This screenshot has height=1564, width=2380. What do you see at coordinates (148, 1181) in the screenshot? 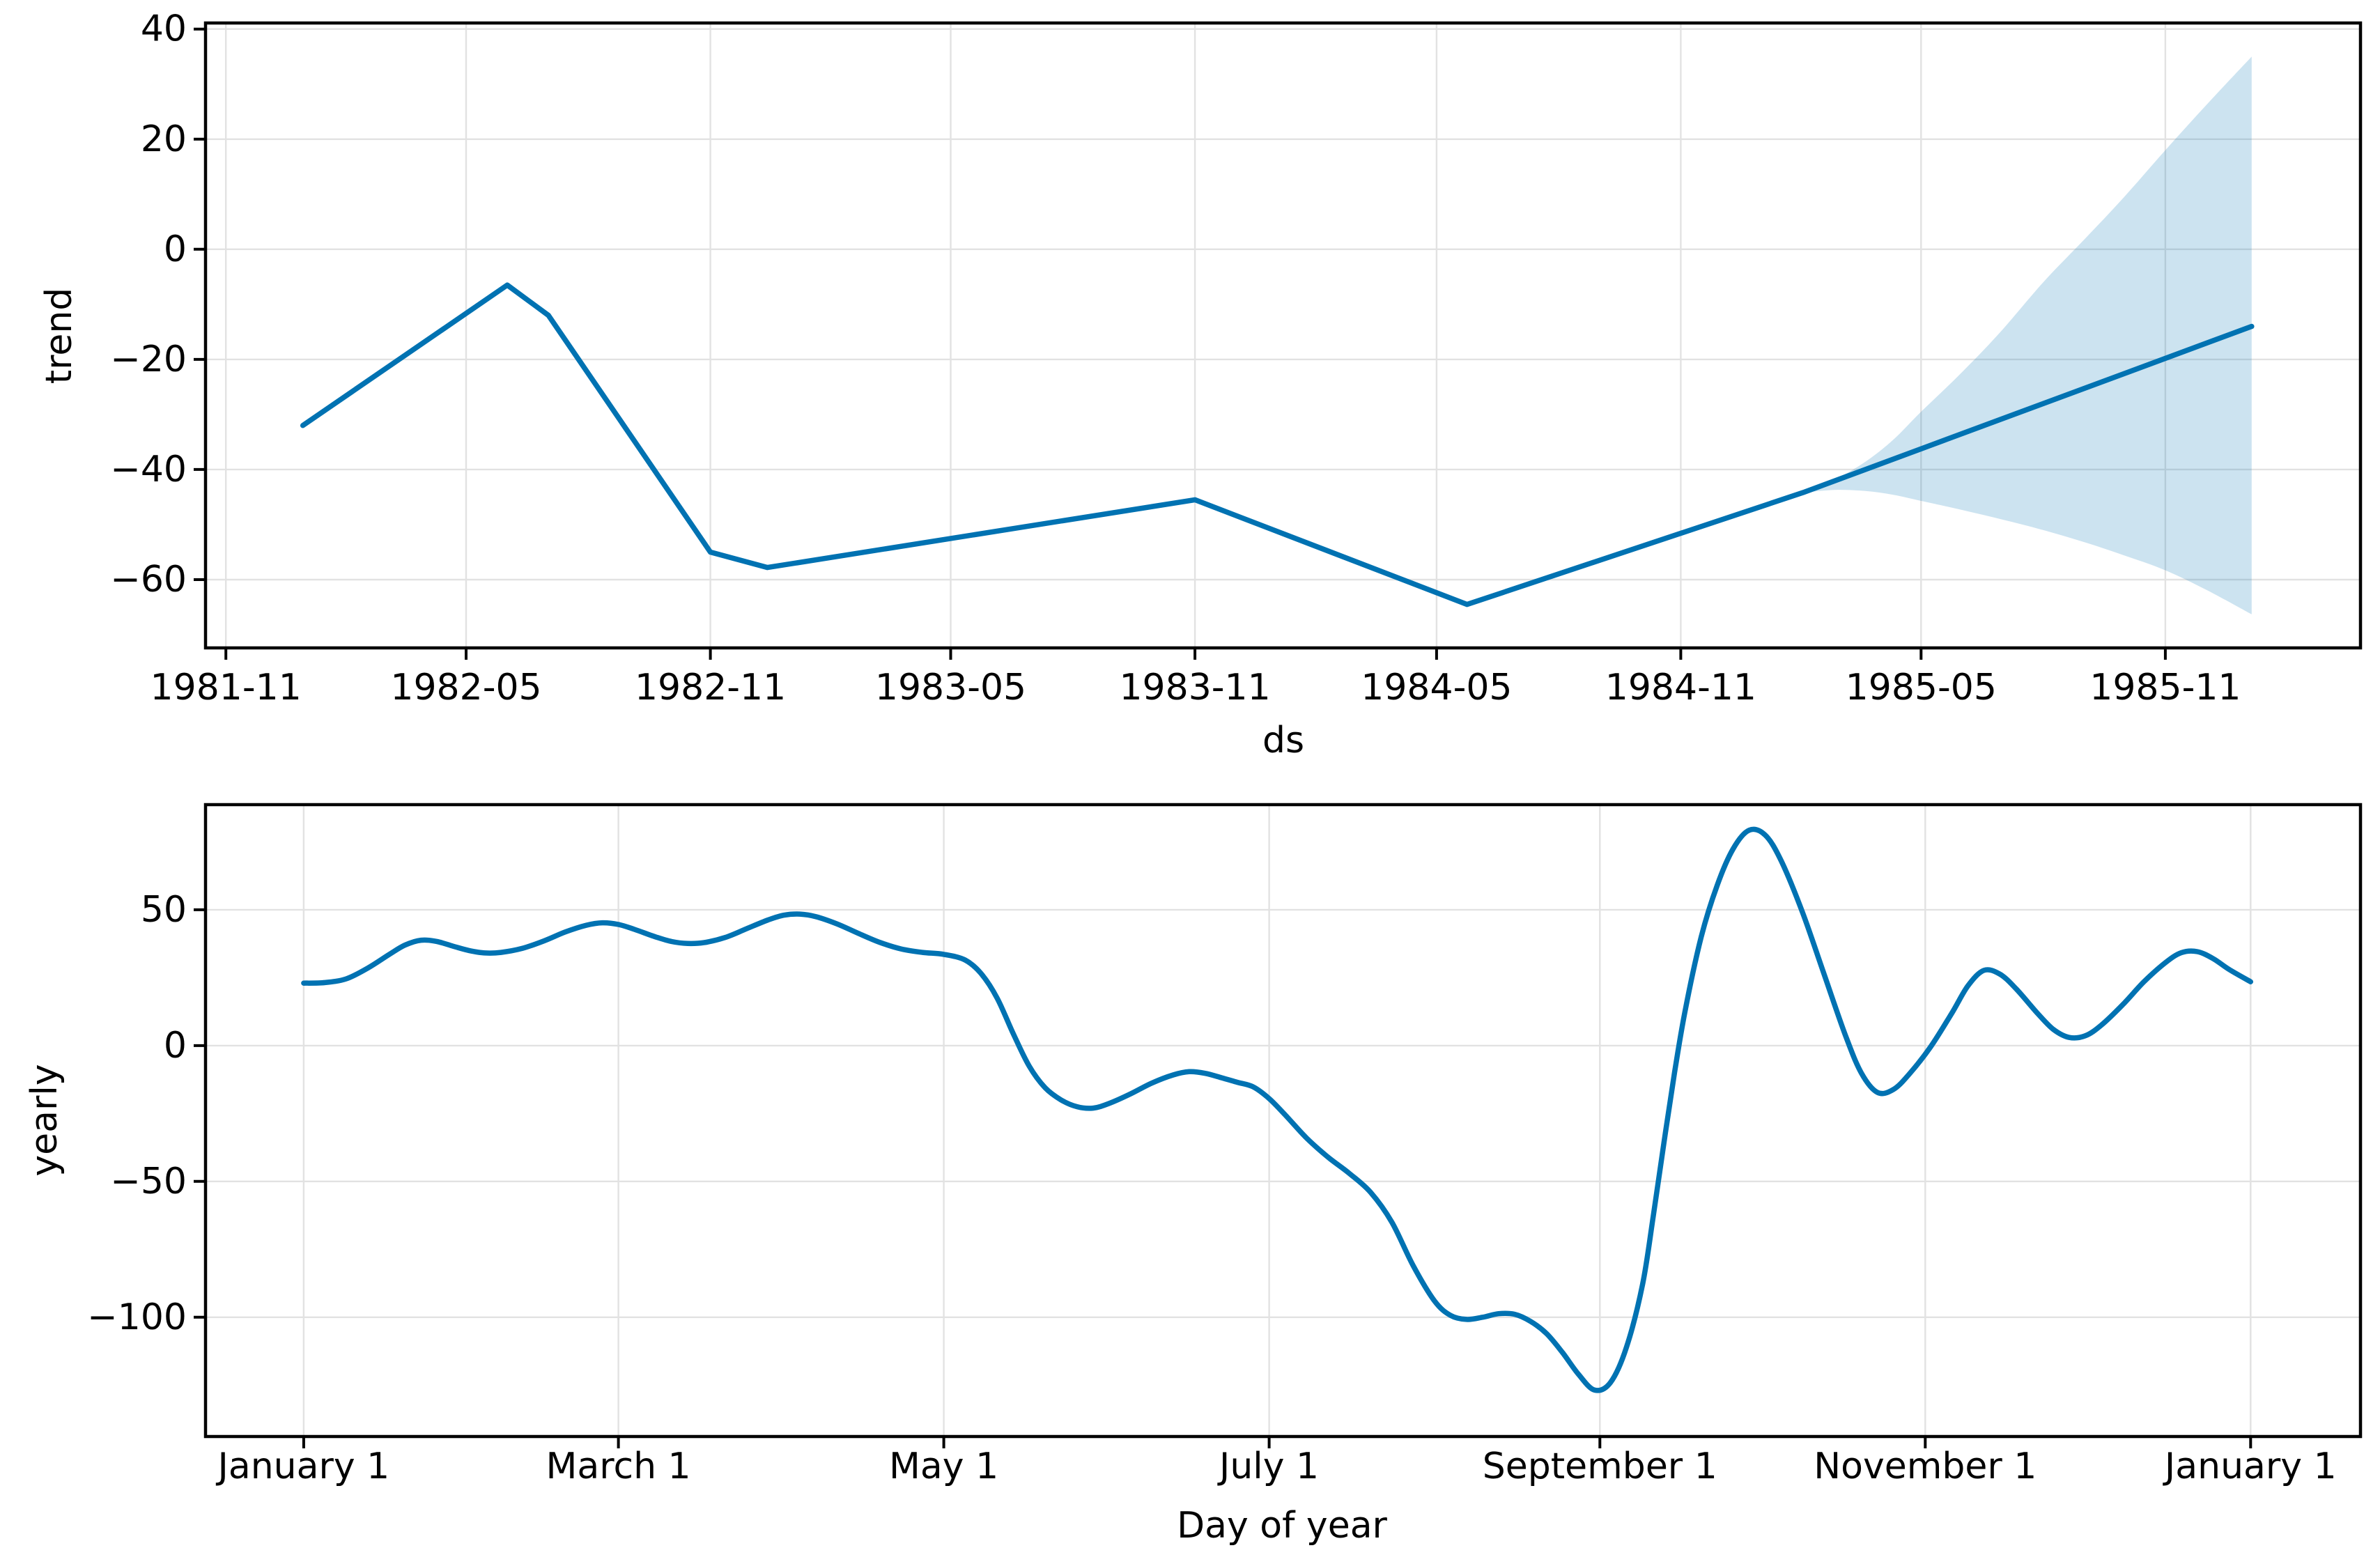
I see `y-tick-label: −50` at bounding box center [148, 1181].